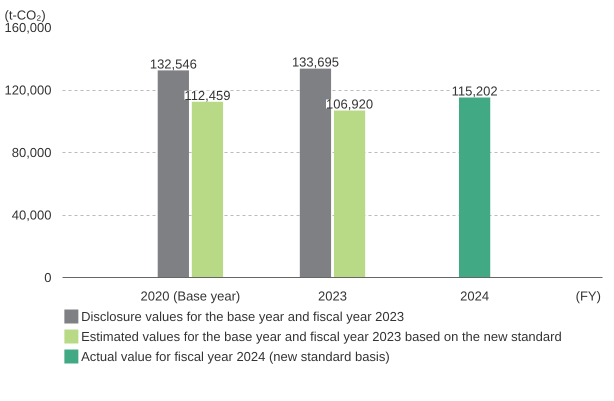  Describe the element at coordinates (475, 296) in the screenshot. I see `x-tick-label: 2024` at that location.